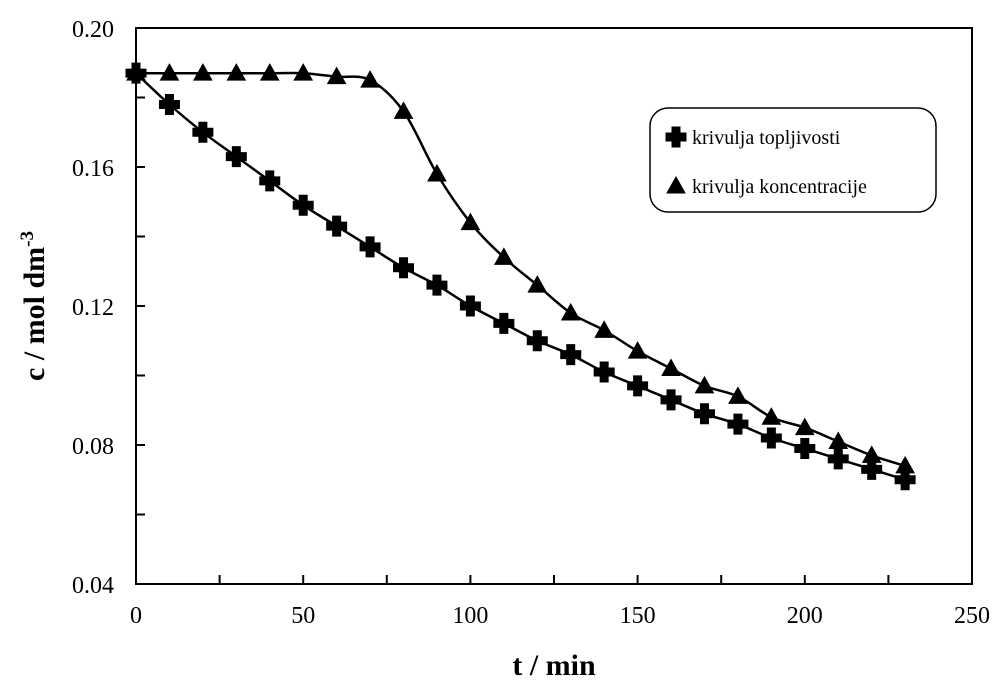  I want to click on y-axis-title-superscript: -3, so click(27, 239).